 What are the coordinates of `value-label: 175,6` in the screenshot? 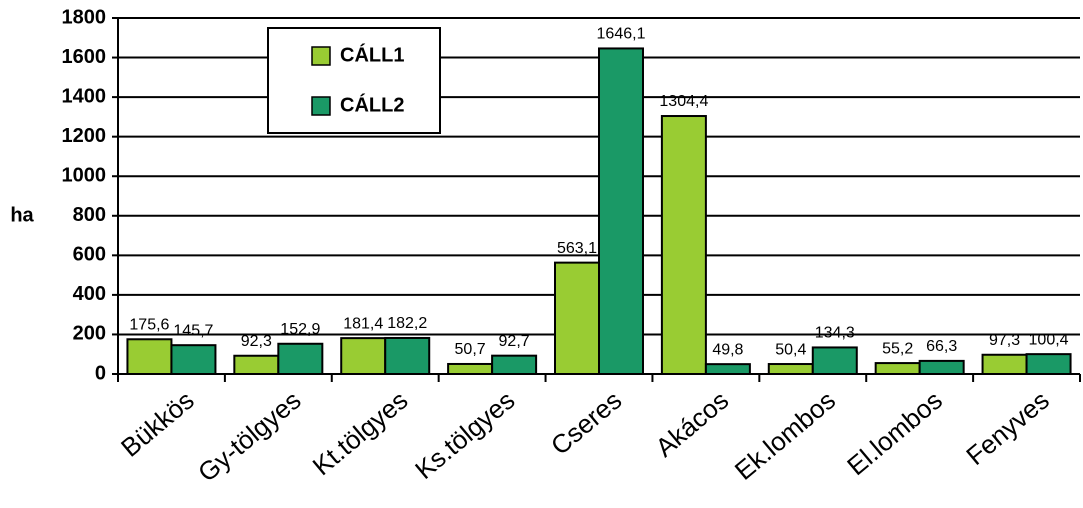 It's located at (149, 324).